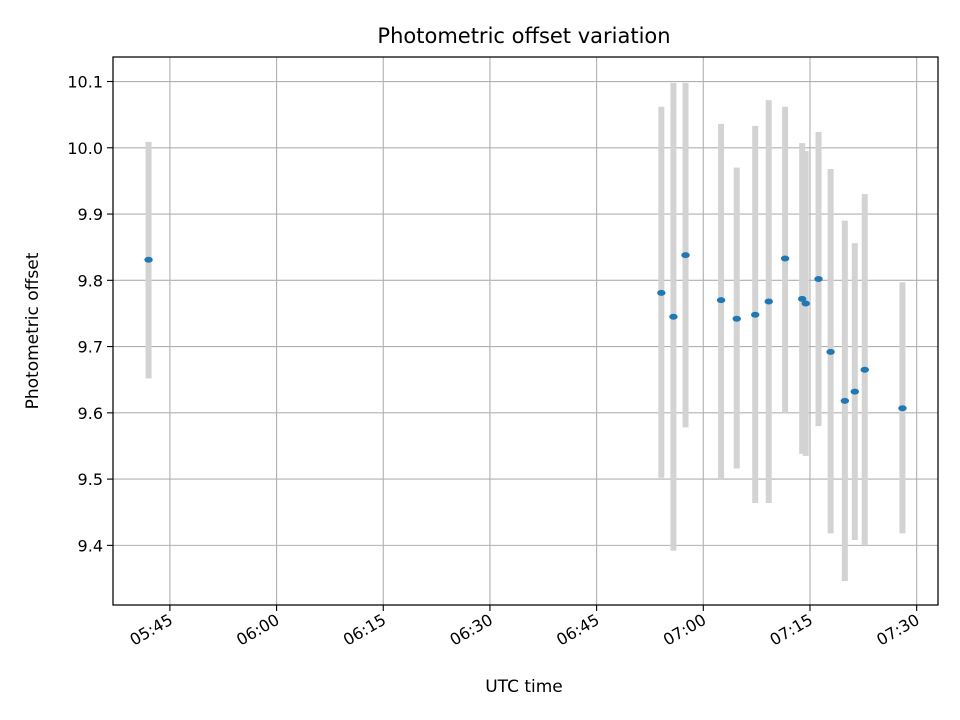 This screenshot has height=720, width=960. Describe the element at coordinates (523, 36) in the screenshot. I see `chart-title: Photometric offset variation` at that location.